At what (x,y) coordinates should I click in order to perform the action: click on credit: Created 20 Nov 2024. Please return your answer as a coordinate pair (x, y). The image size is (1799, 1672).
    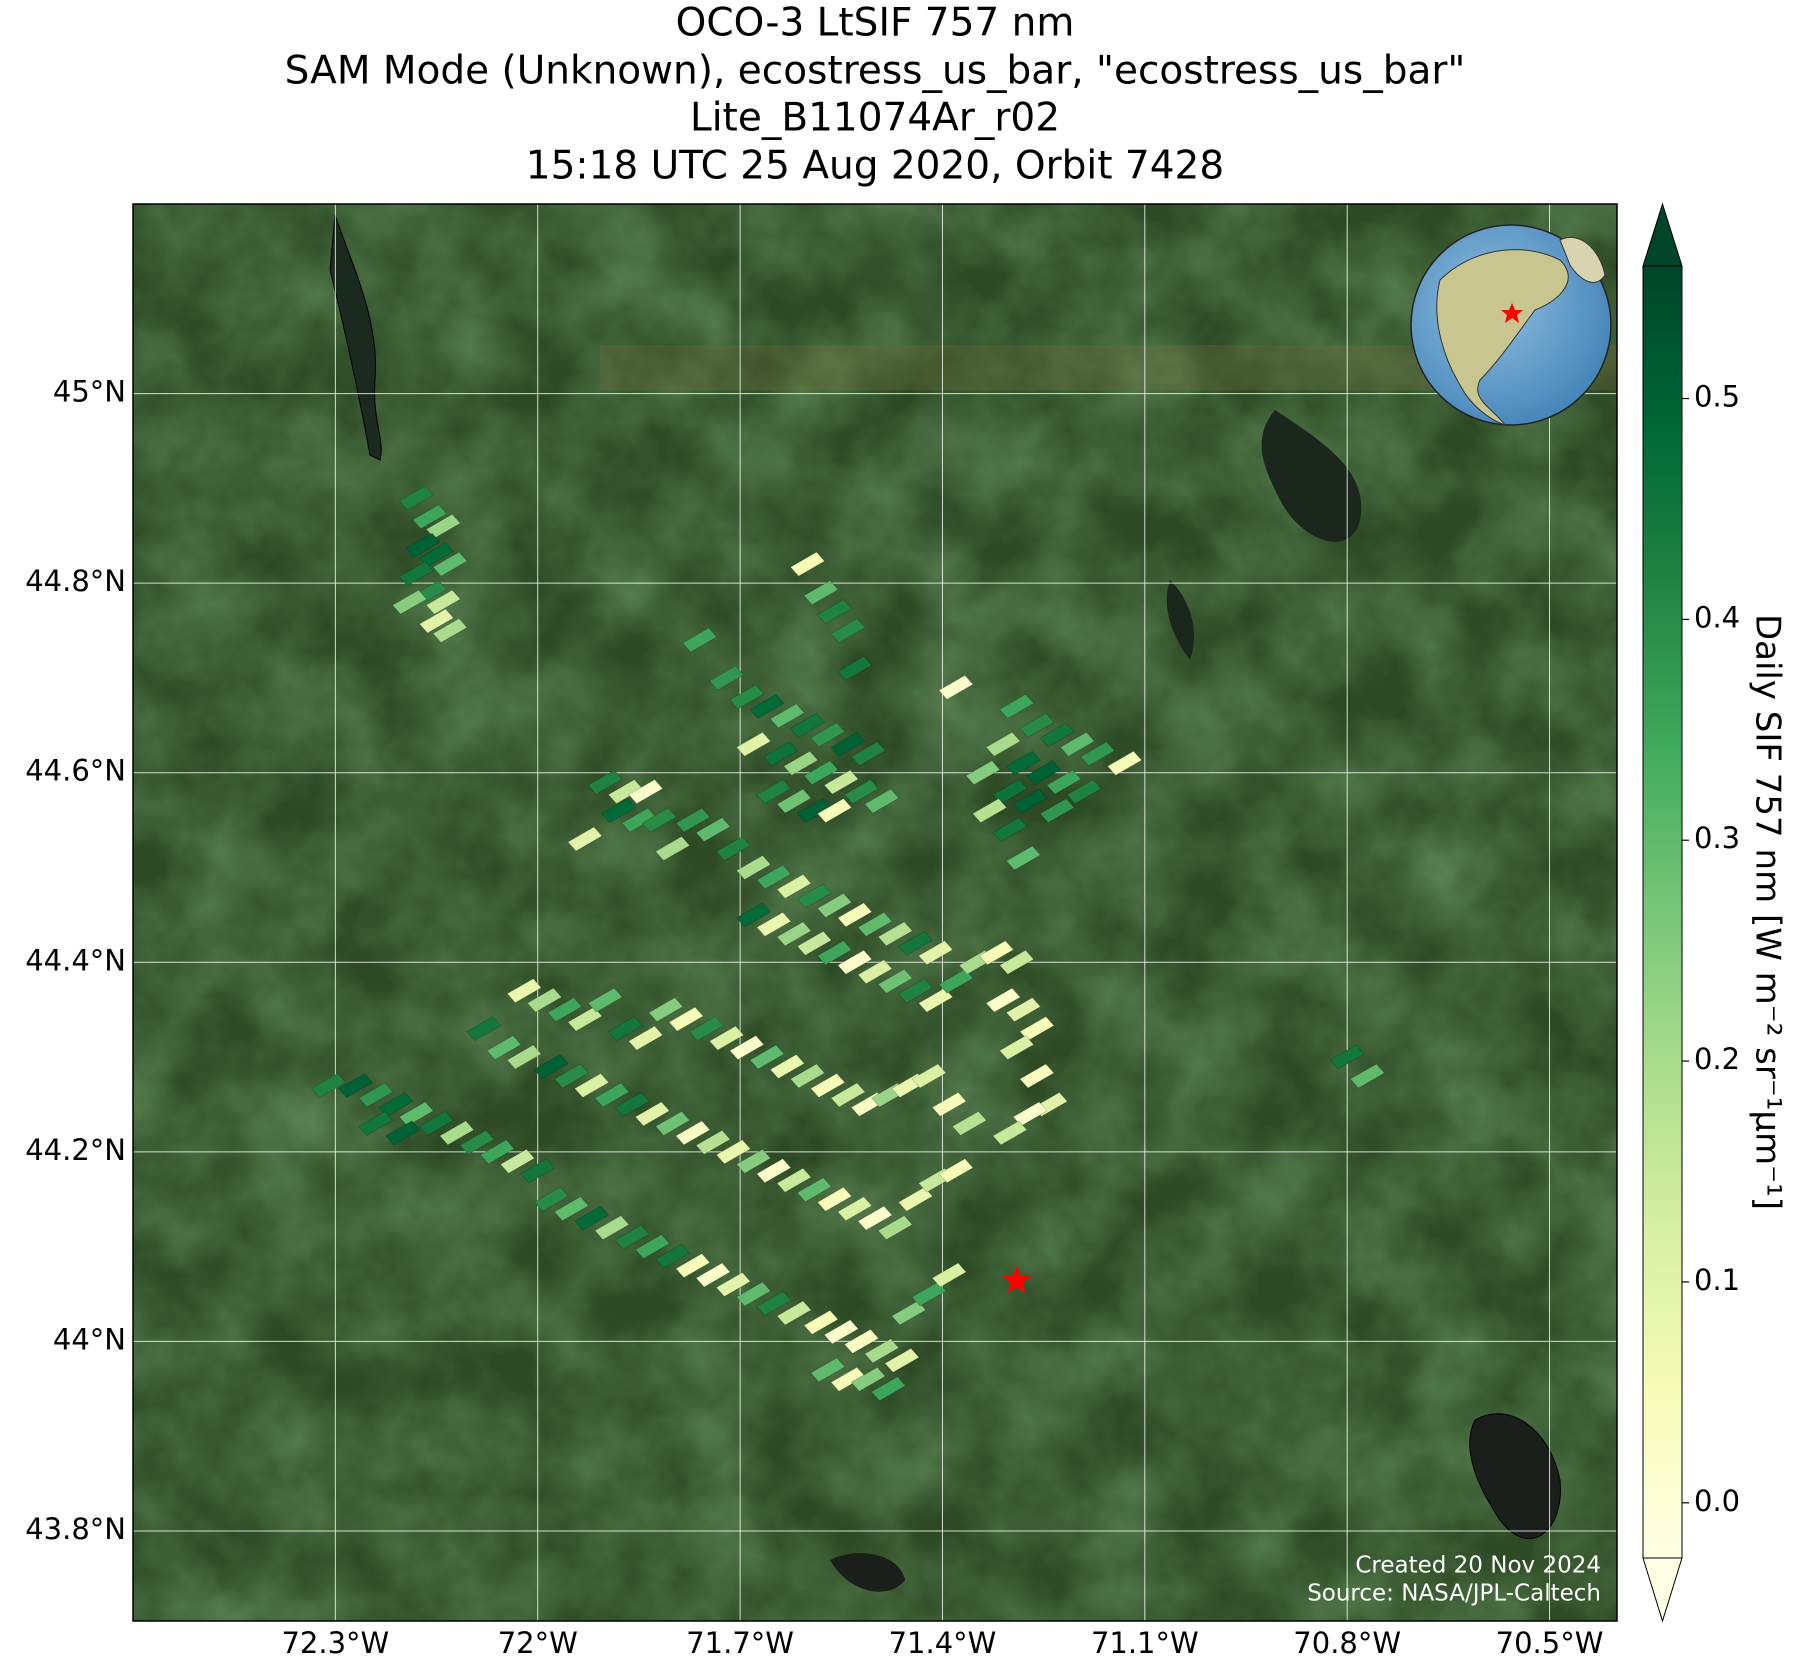
    Looking at the image, I should click on (1478, 1566).